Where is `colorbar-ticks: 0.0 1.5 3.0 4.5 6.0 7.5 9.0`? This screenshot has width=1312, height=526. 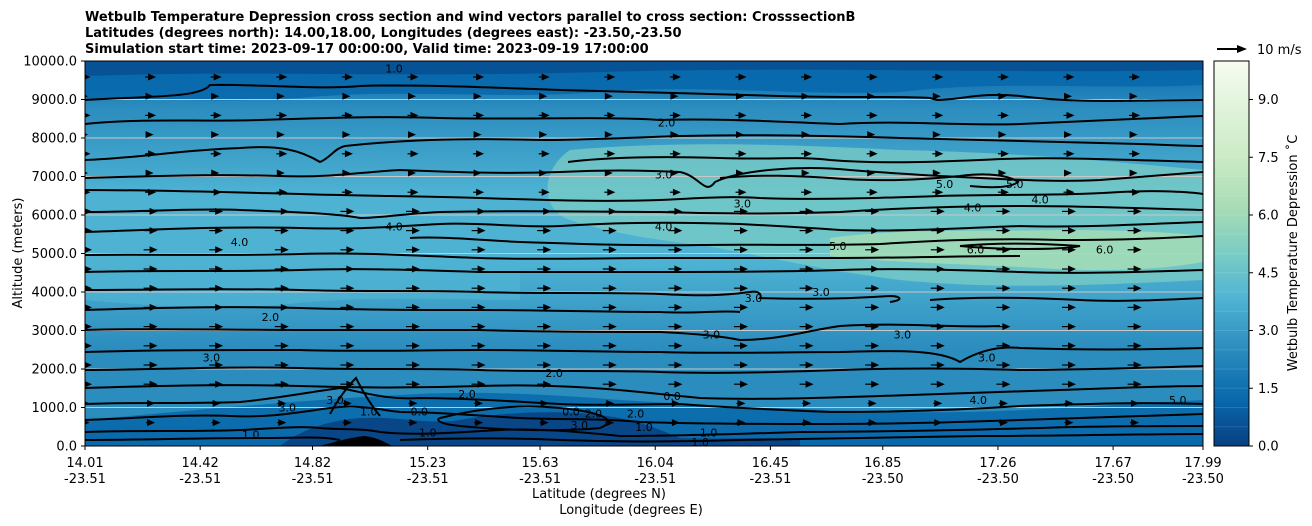
colorbar-ticks: 0.0 1.5 3.0 4.5 6.0 7.5 9.0 is located at coordinates (1264, 274).